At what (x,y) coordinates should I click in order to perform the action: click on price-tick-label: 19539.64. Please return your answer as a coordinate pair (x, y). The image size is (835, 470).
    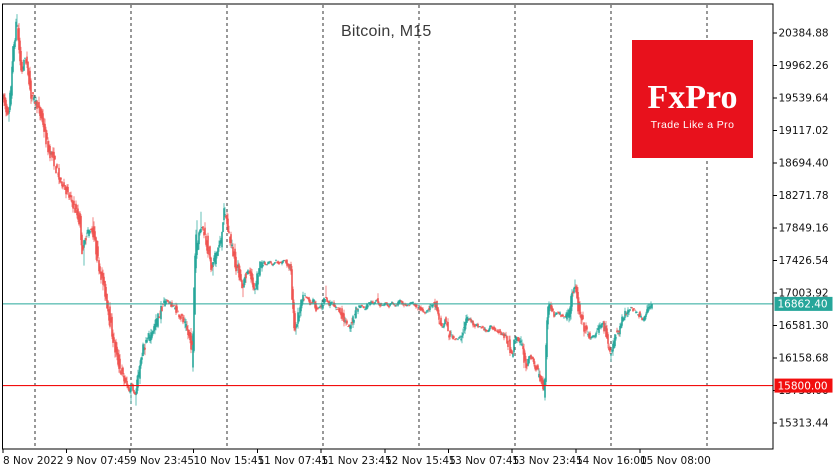
    Looking at the image, I should click on (804, 99).